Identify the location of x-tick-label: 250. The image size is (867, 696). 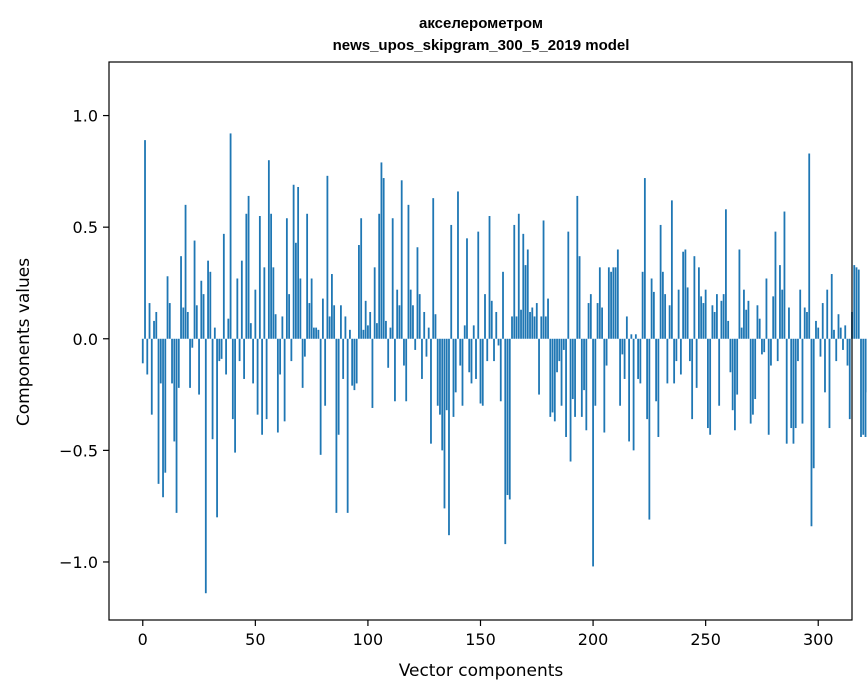
(705, 639).